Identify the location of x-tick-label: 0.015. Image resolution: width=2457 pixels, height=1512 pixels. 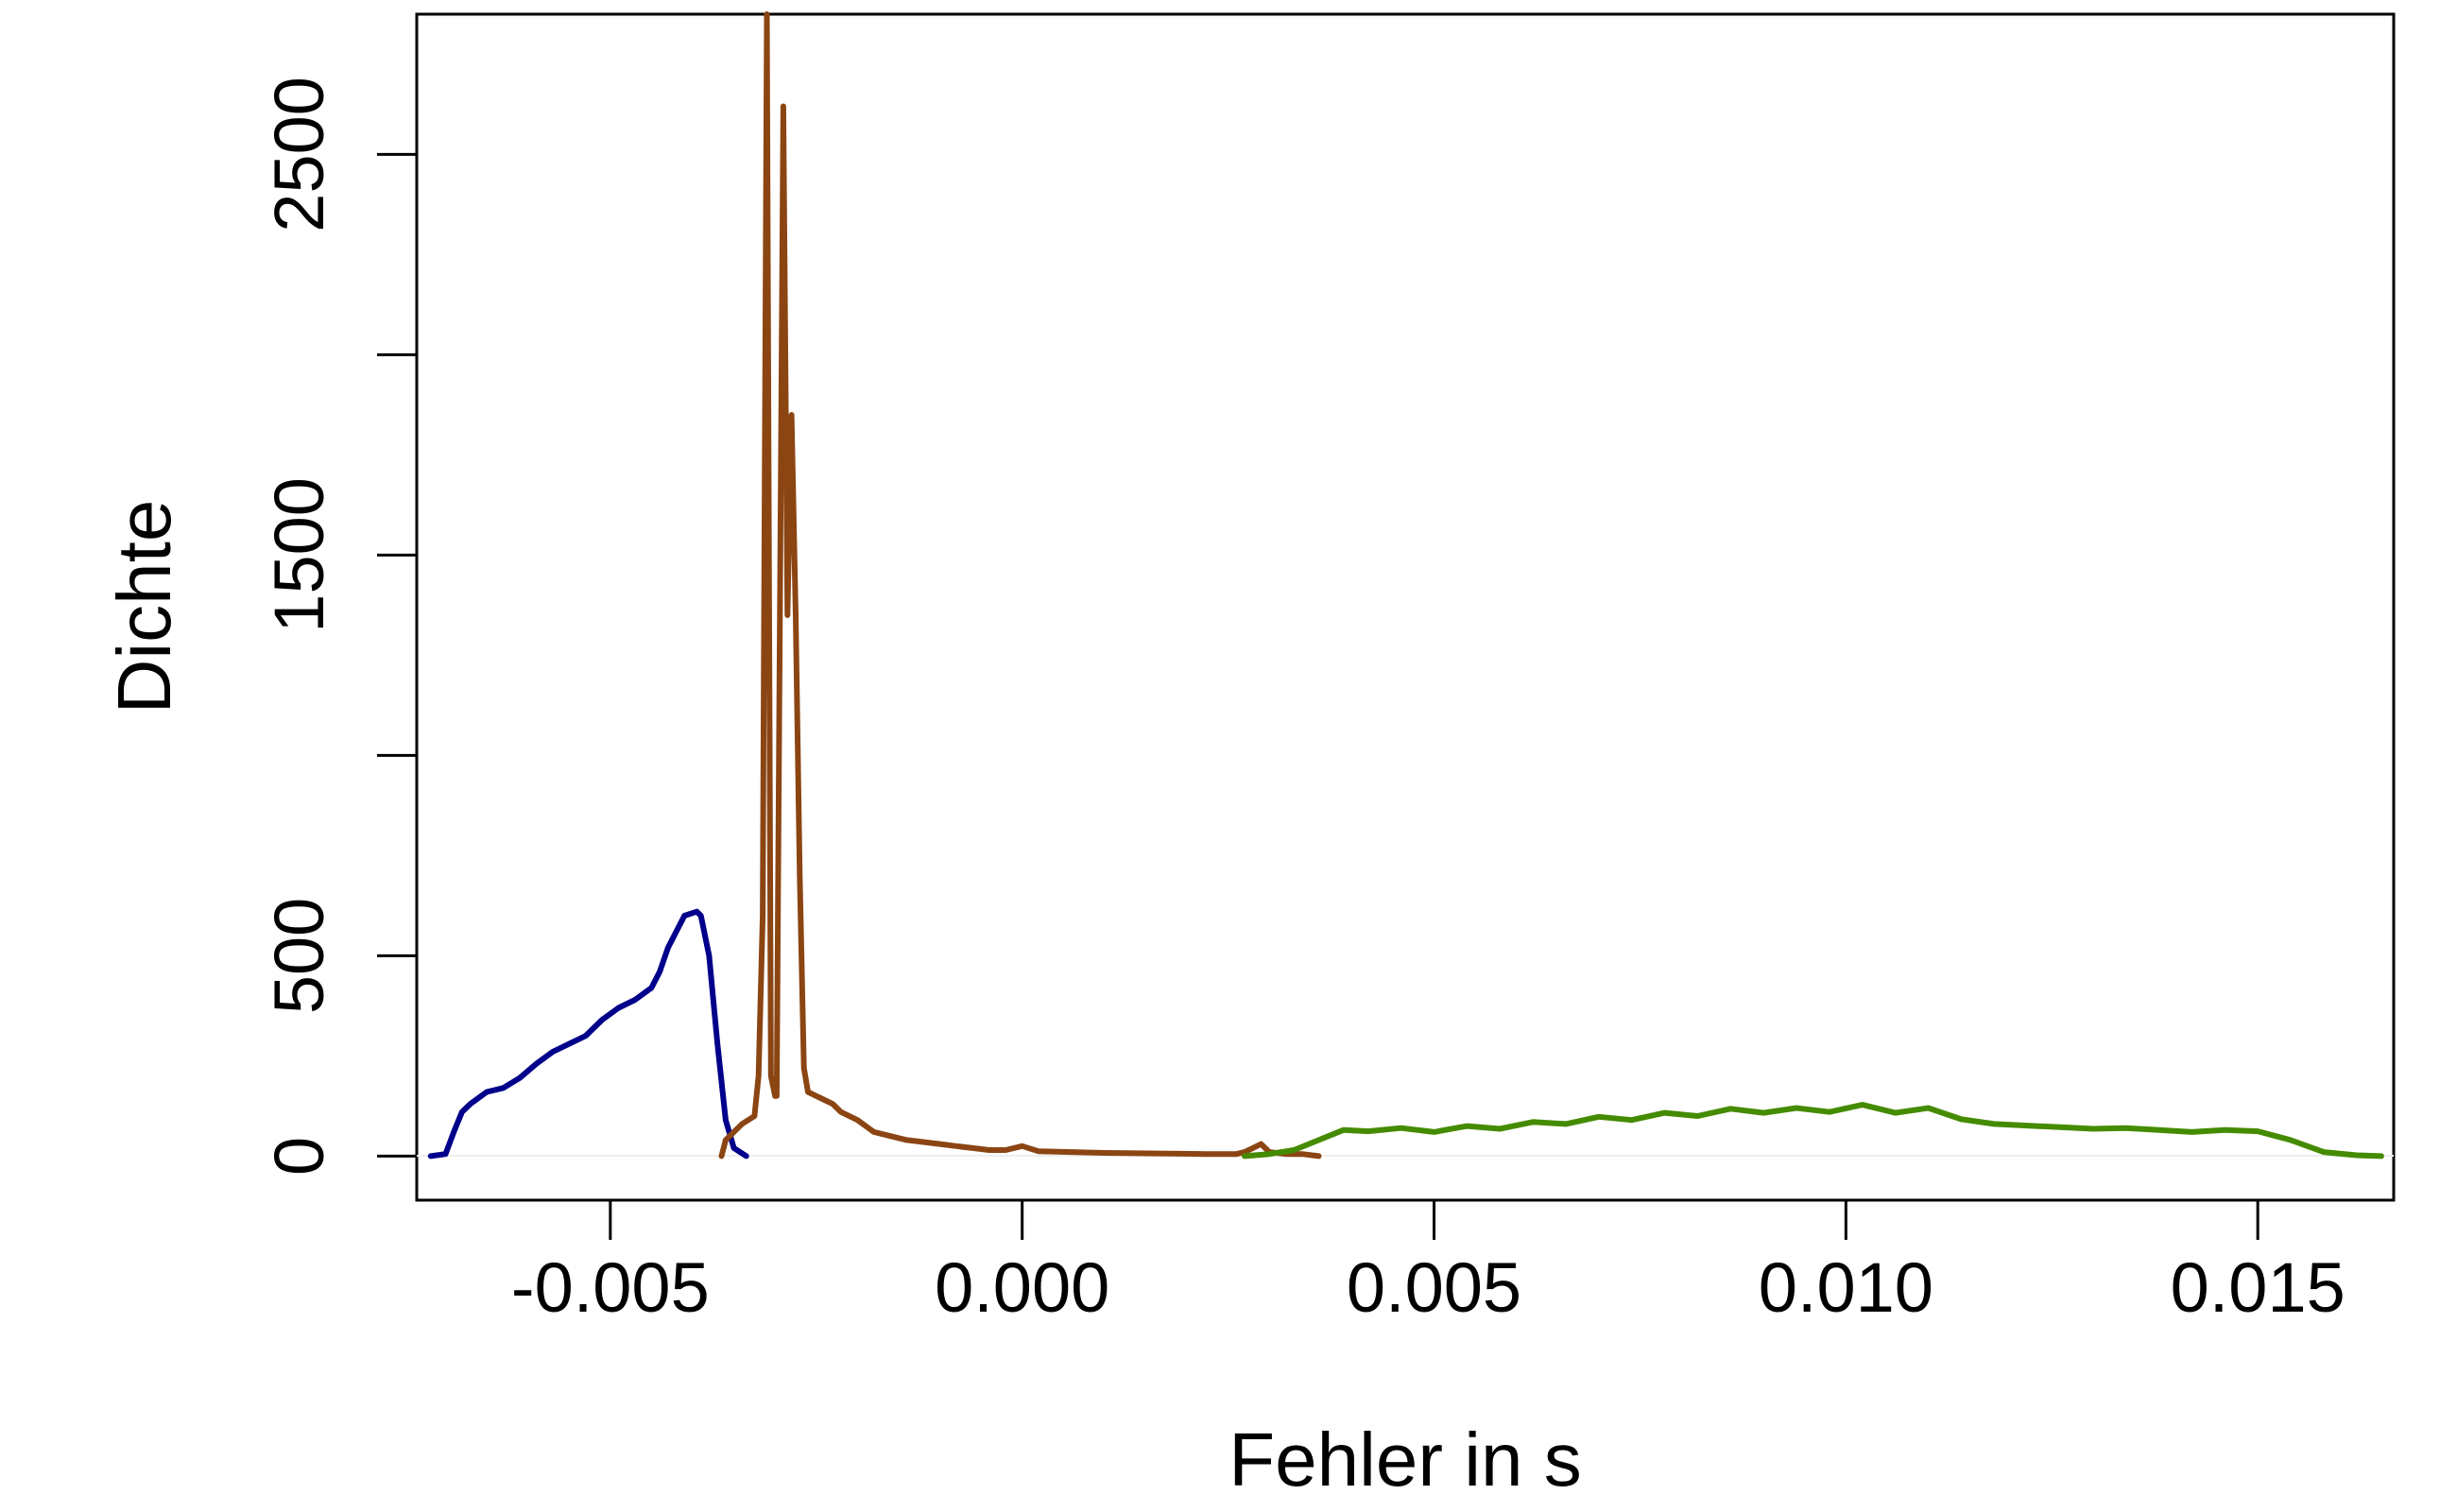
(2258, 1287).